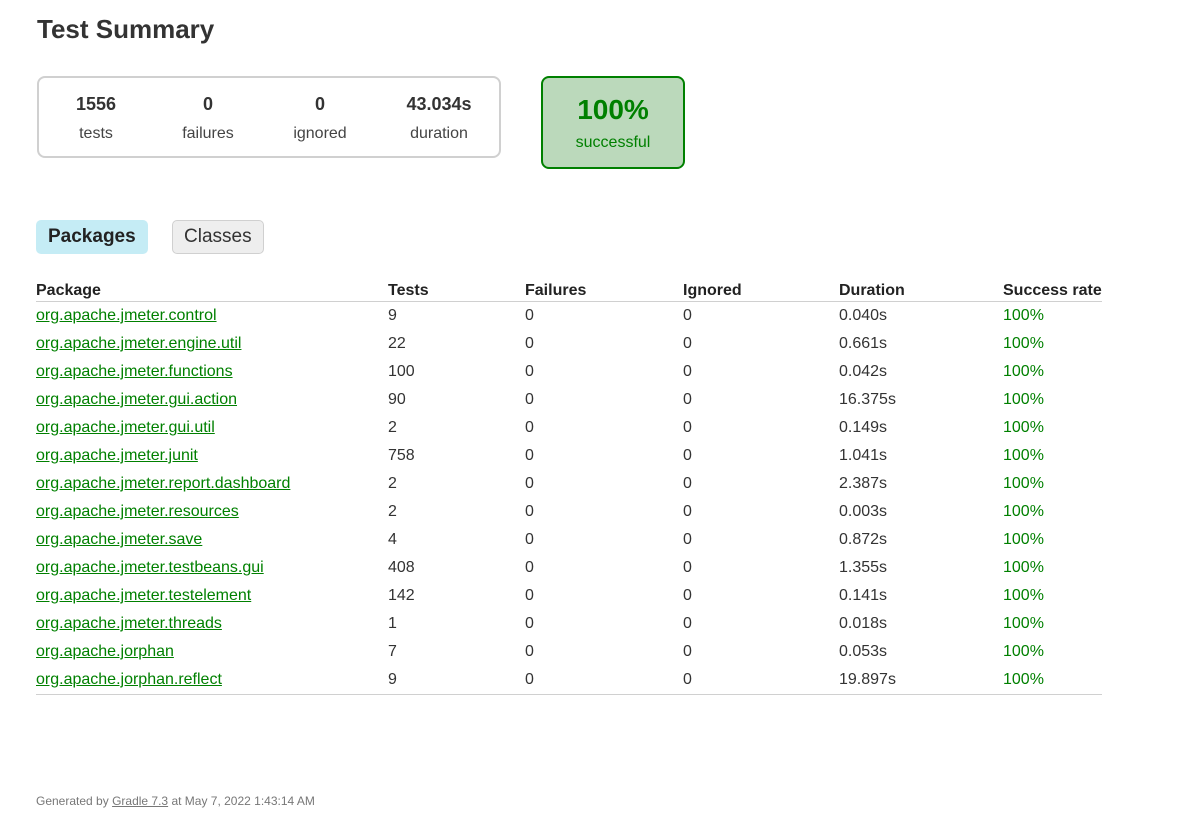 This screenshot has width=1204, height=826. I want to click on duration-cell: 0.003s, so click(863, 511).